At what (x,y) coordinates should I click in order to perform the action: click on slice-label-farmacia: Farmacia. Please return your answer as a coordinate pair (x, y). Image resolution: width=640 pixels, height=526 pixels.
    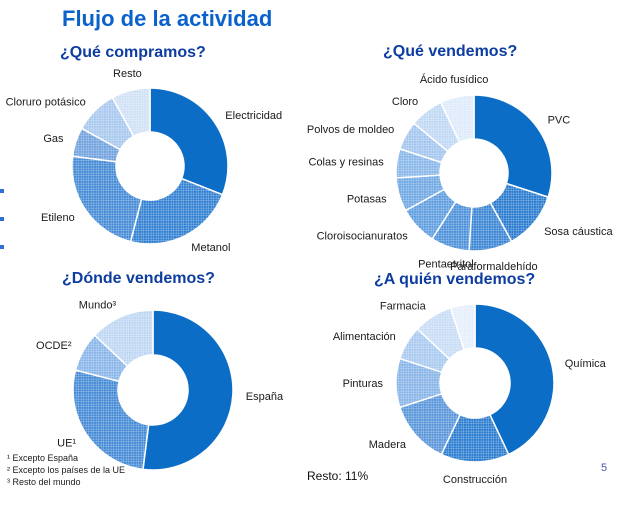
    Looking at the image, I should click on (403, 306).